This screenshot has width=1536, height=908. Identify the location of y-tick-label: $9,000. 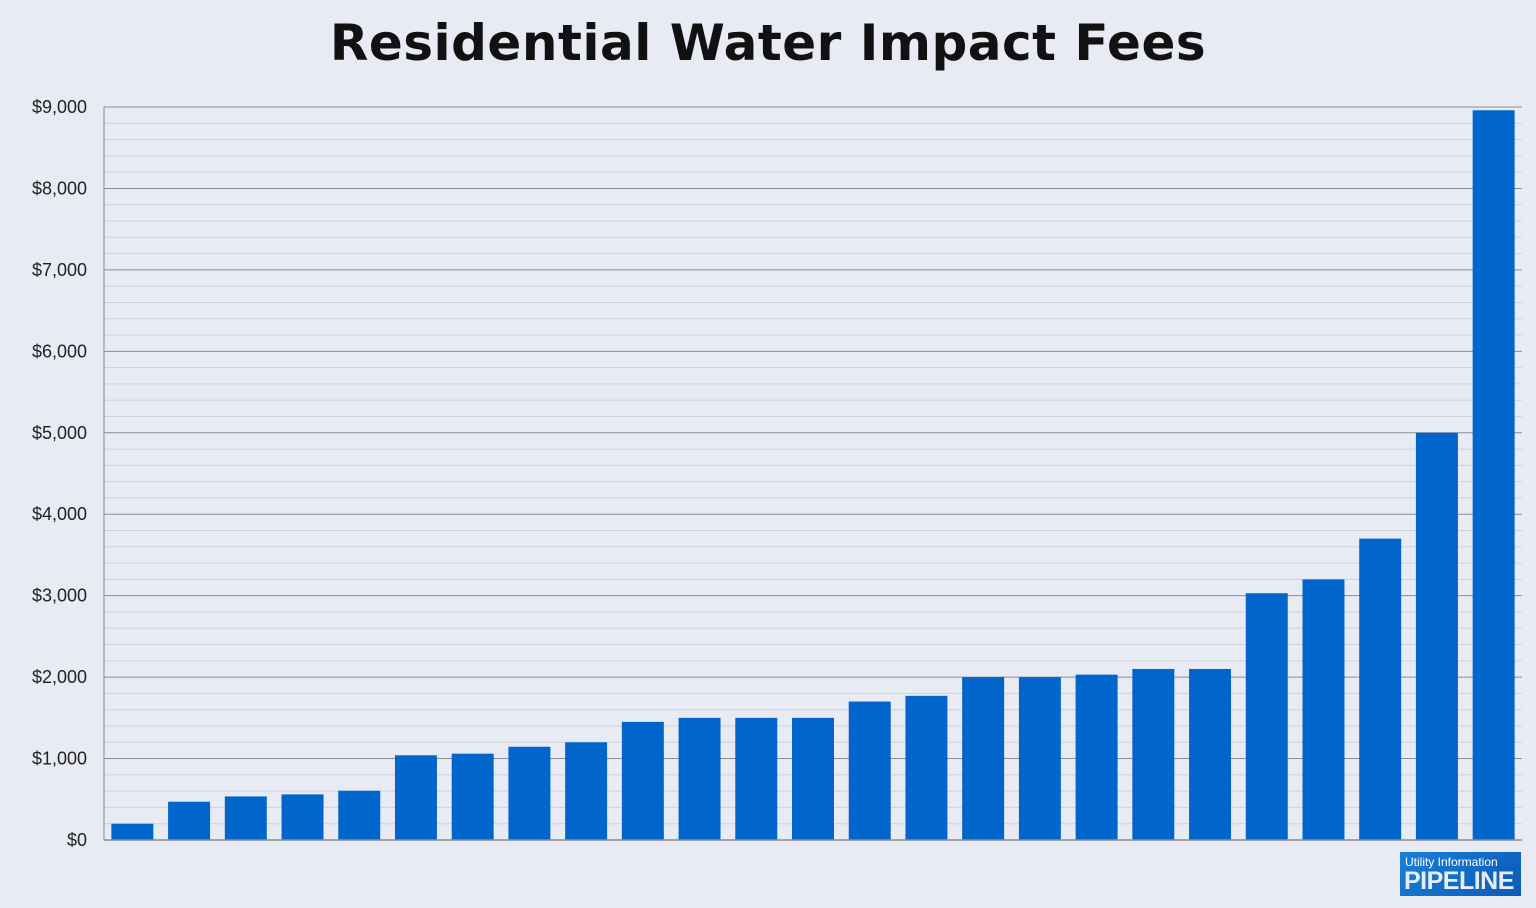
(59, 107).